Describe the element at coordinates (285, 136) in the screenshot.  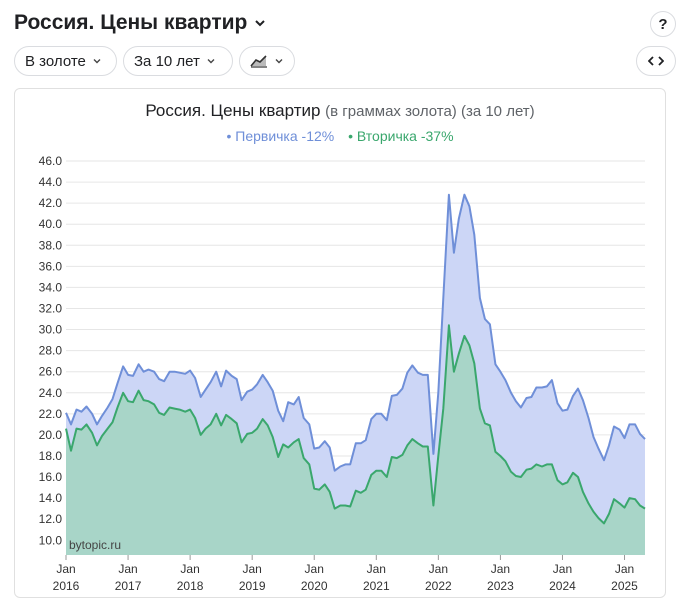
I see `legend-label-primary: Первичка -12%` at that location.